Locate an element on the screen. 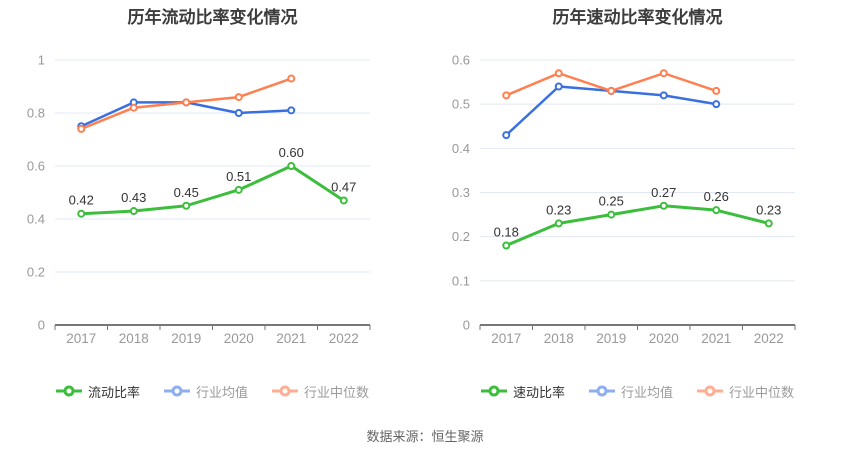 The width and height of the screenshot is (850, 459). chart-legend: 速动比率 行业均值 行业中位数 is located at coordinates (637, 391).